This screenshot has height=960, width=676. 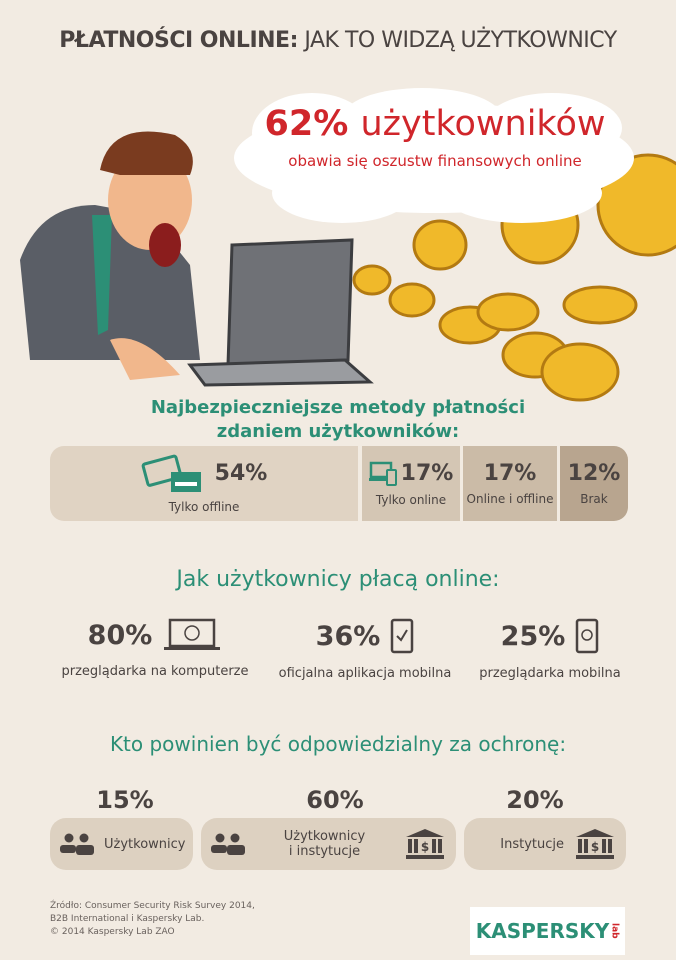 I want to click on kaspersky-logo: KASPERSKY lab, so click(x=547, y=931).